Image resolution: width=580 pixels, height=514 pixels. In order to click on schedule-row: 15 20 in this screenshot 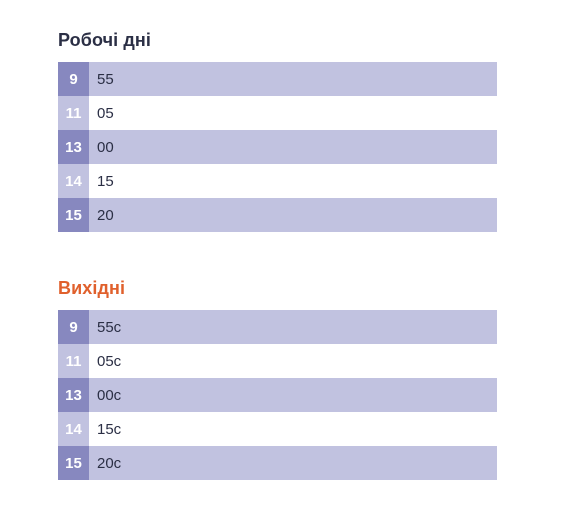, I will do `click(277, 215)`.